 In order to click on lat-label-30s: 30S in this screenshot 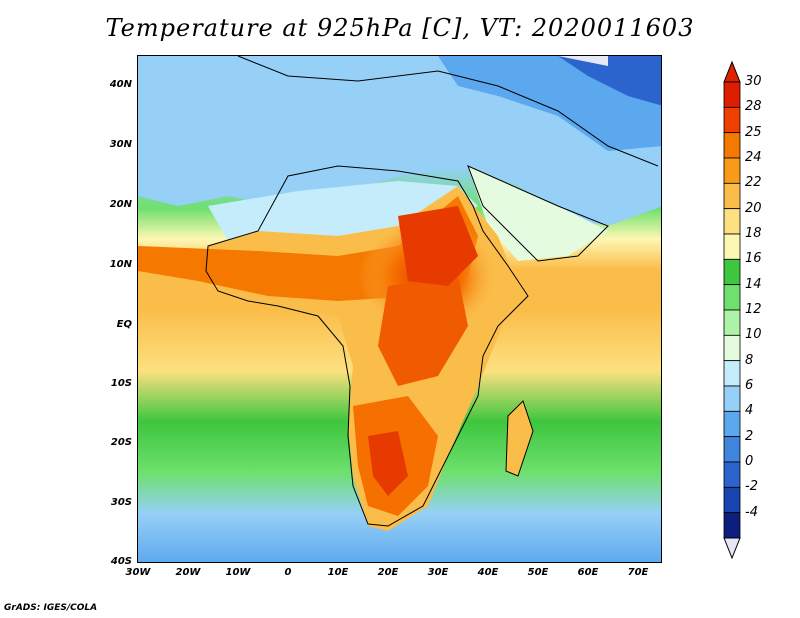, I will do `click(121, 502)`.